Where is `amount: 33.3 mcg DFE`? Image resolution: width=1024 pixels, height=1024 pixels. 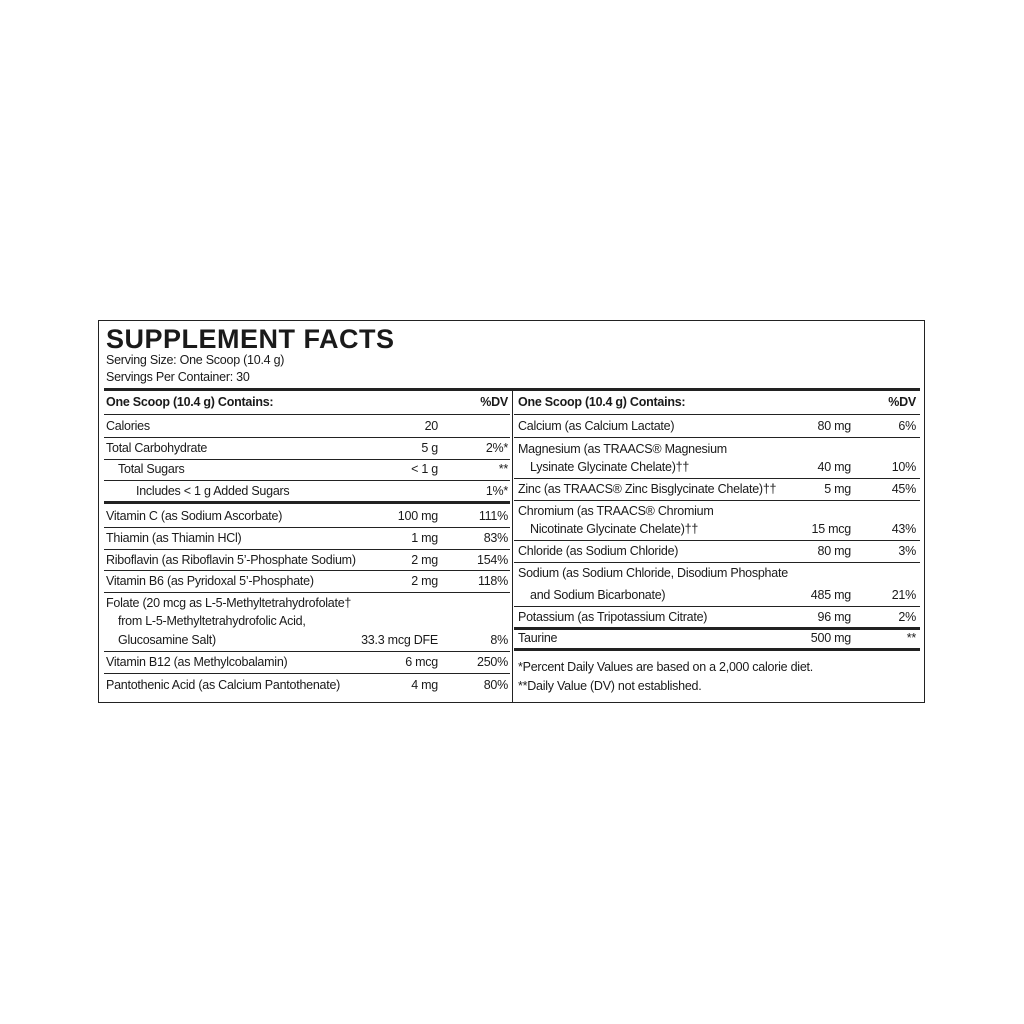 amount: 33.3 mcg DFE is located at coordinates (399, 640).